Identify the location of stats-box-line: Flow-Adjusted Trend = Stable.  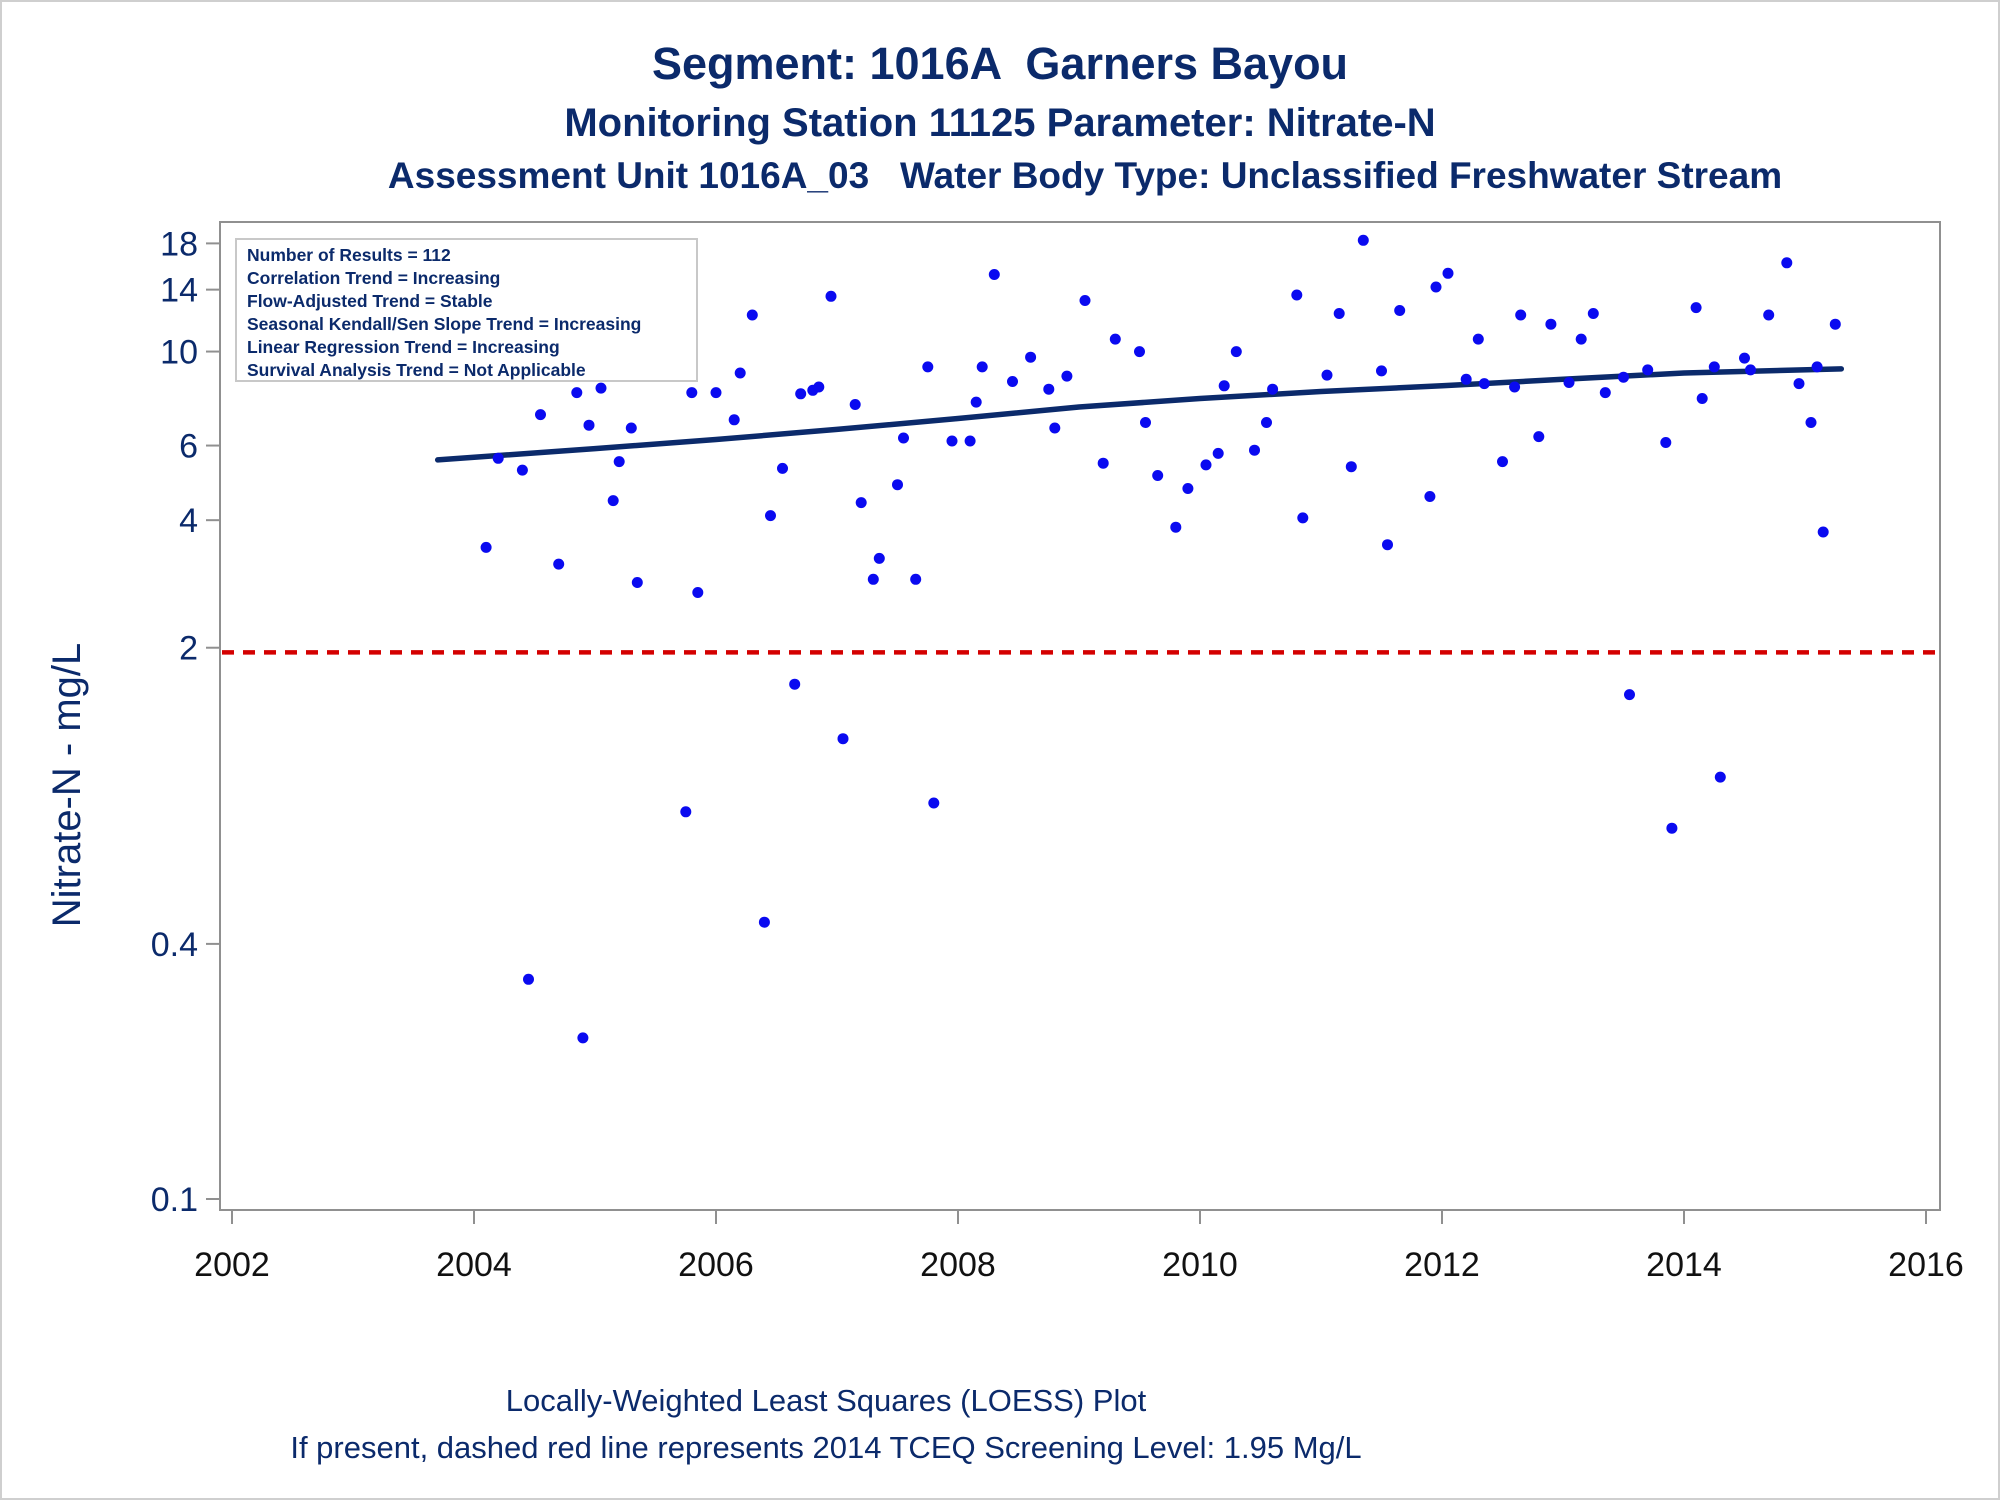
(370, 301).